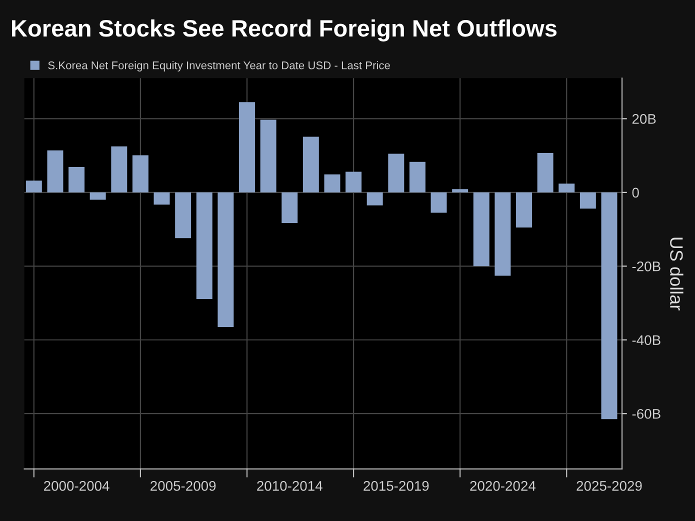  Describe the element at coordinates (219, 66) in the screenshot. I see `legend-label: S.Korea Net Foreign Equity Investment Year to Date USD - Last Price` at that location.